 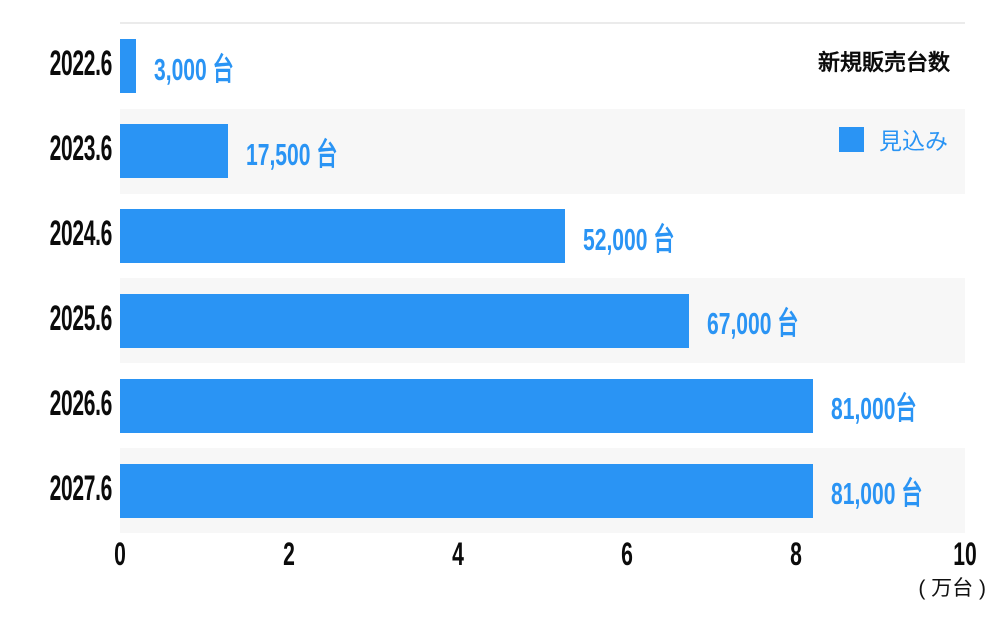 I want to click on category-row: 2025.6, so click(x=56, y=318).